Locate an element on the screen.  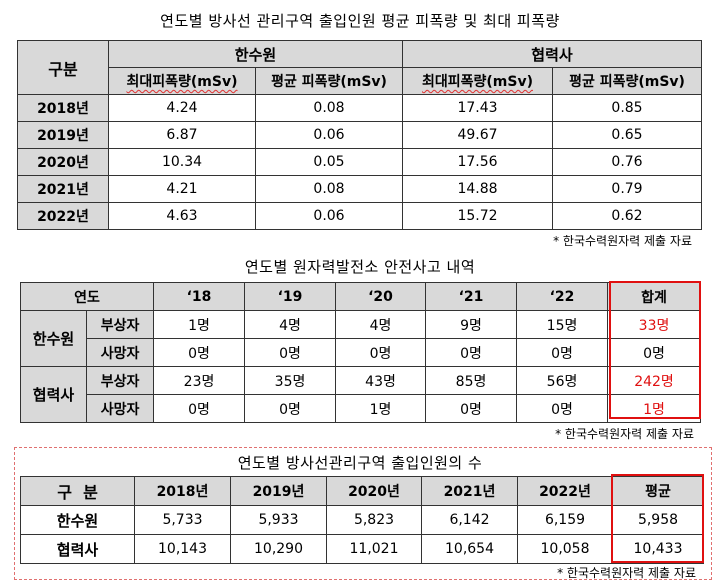
table-row: 2020년 10.34 0.05 17.56 0.76 is located at coordinates (359, 162).